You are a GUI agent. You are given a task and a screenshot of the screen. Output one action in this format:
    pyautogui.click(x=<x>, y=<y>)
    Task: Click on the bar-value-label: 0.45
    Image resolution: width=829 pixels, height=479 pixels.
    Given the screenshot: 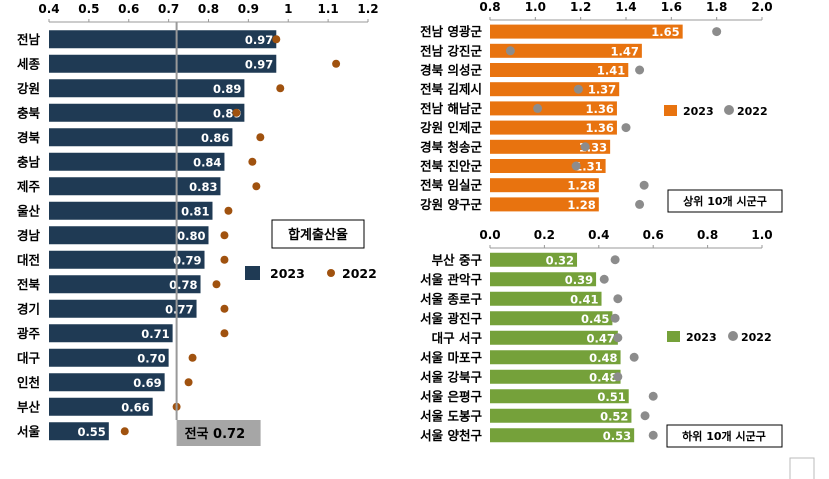 What is the action you would take?
    pyautogui.click(x=595, y=319)
    